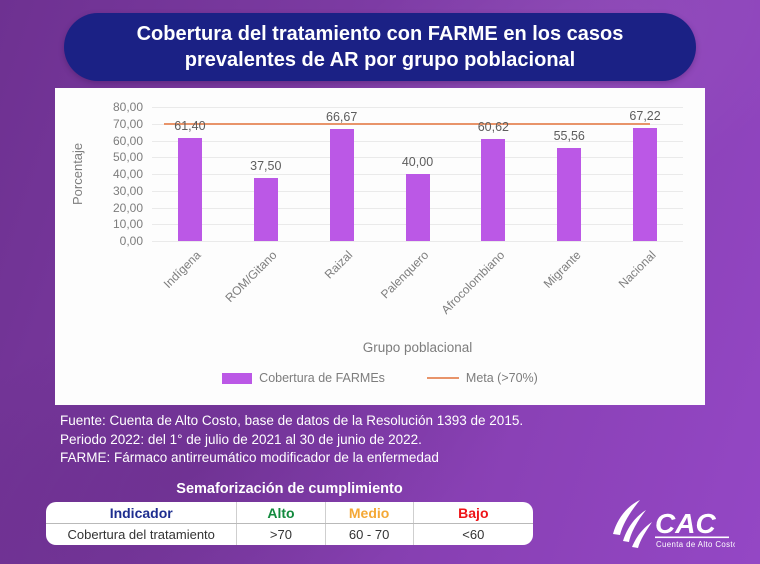 The width and height of the screenshot is (760, 564). I want to click on x-axis-title: Grupo poblacional, so click(417, 347).